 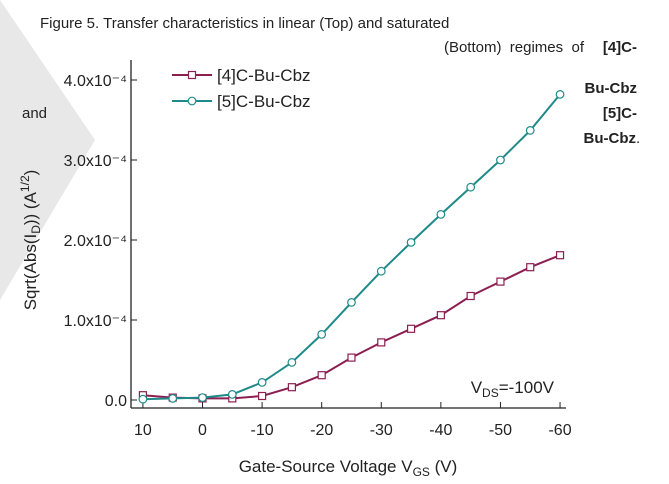 I want to click on caption-line: (Bottom) regimes of, so click(x=514, y=47).